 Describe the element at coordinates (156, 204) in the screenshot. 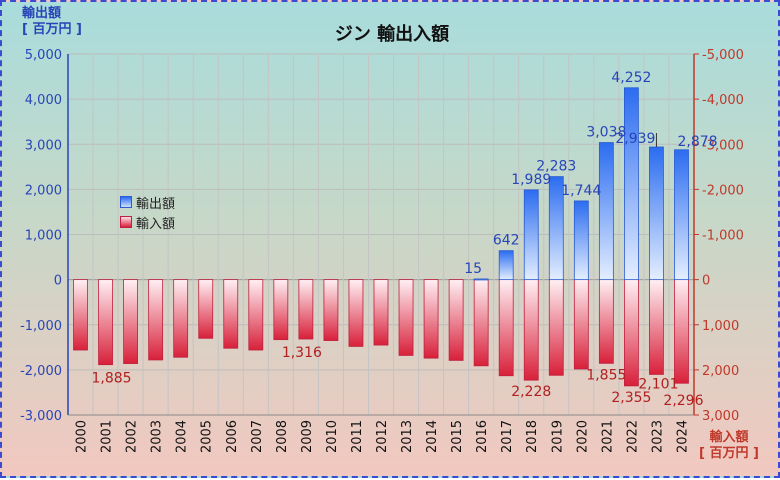

I see `legend-label-export: 輸出額` at that location.